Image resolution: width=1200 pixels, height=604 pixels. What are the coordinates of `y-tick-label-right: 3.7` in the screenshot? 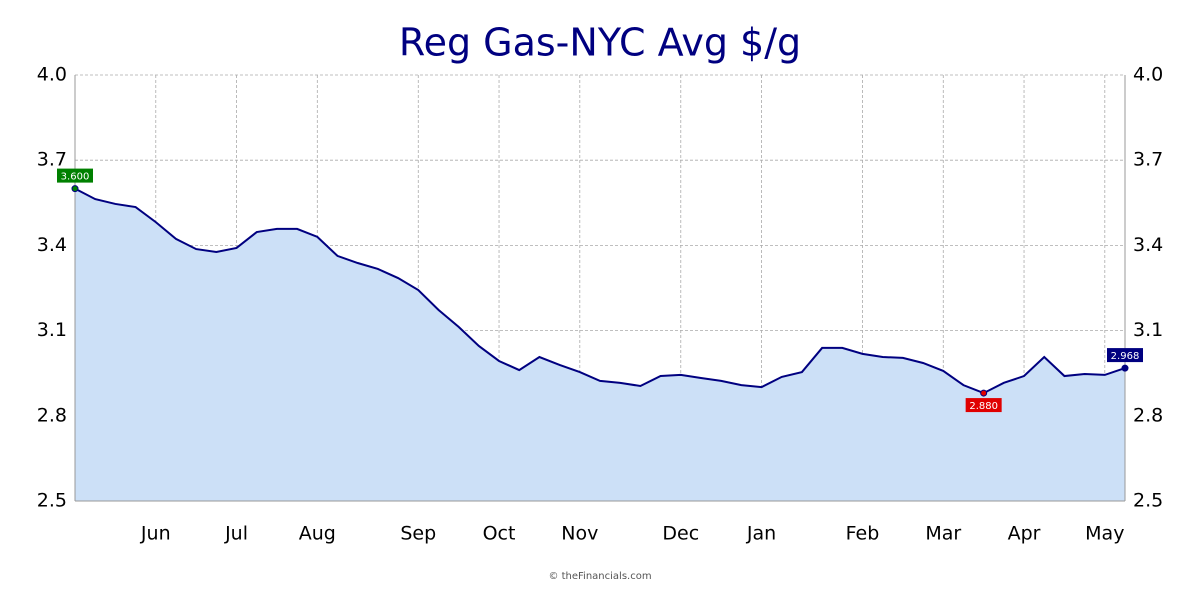 It's located at (1148, 160).